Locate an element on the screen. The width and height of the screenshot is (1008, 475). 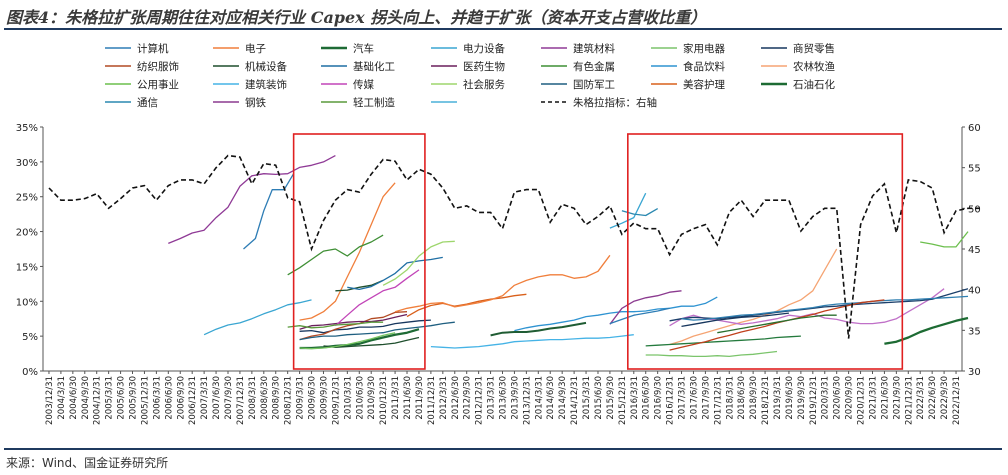
legend-label: 电力设备 is located at coordinates (484, 48).